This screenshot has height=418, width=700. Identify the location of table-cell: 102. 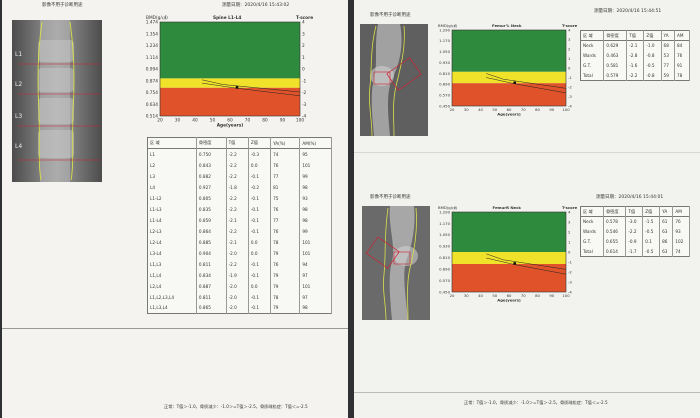
(681, 241).